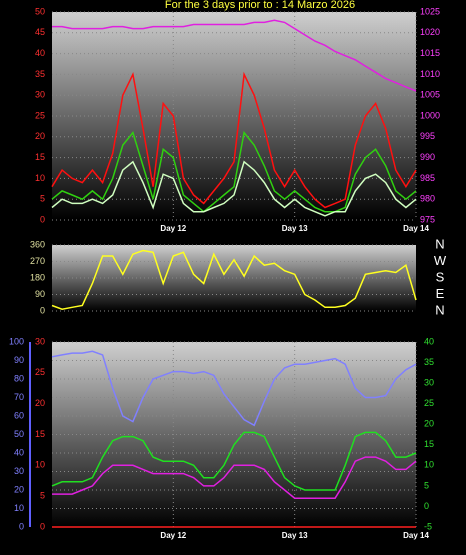  What do you see at coordinates (427, 157) in the screenshot?
I see `y-tick-label: 990` at bounding box center [427, 157].